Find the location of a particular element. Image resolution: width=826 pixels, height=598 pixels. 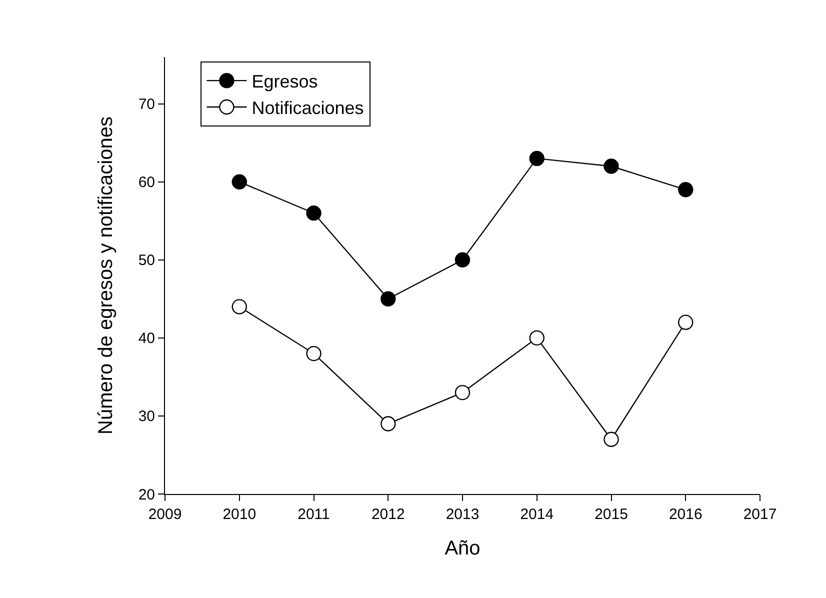

y-tick-label: 30 is located at coordinates (146, 417).